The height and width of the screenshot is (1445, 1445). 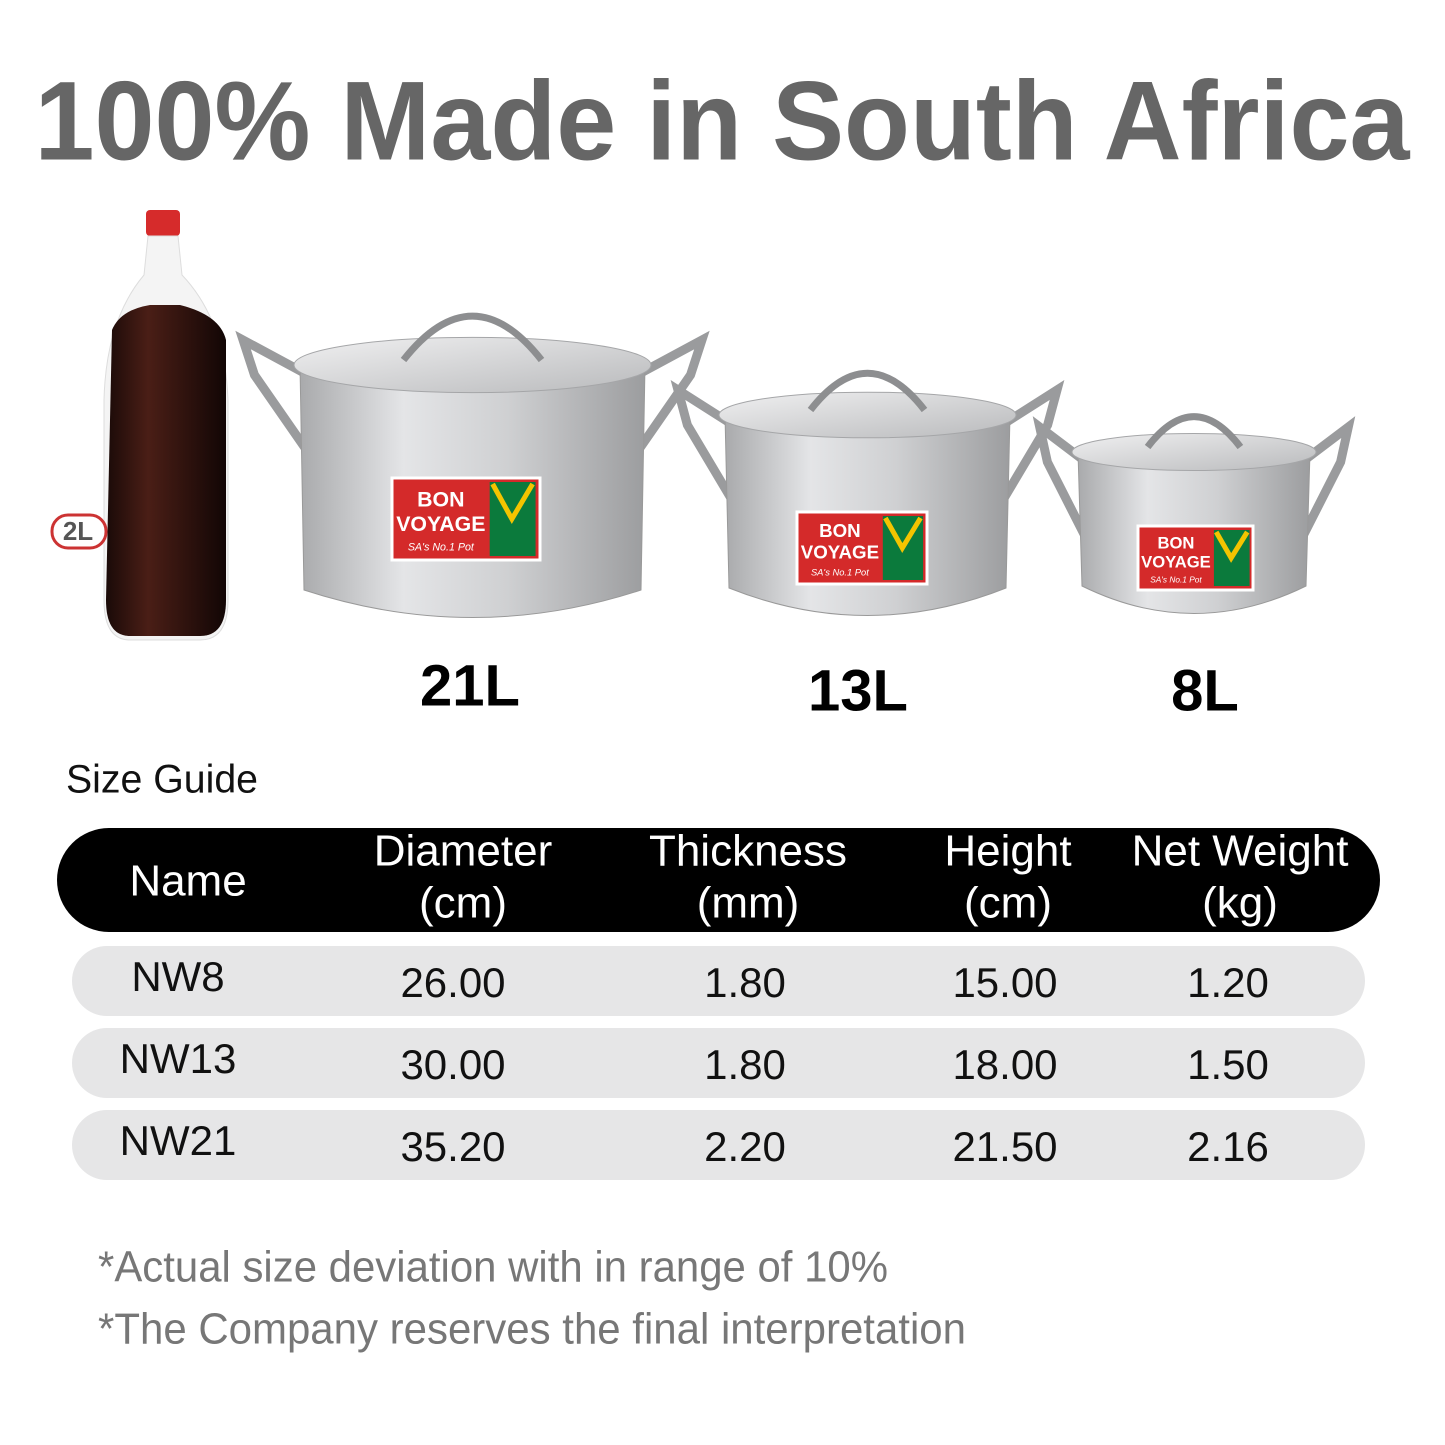 I want to click on table-cell: 15.00, so click(x=1004, y=982).